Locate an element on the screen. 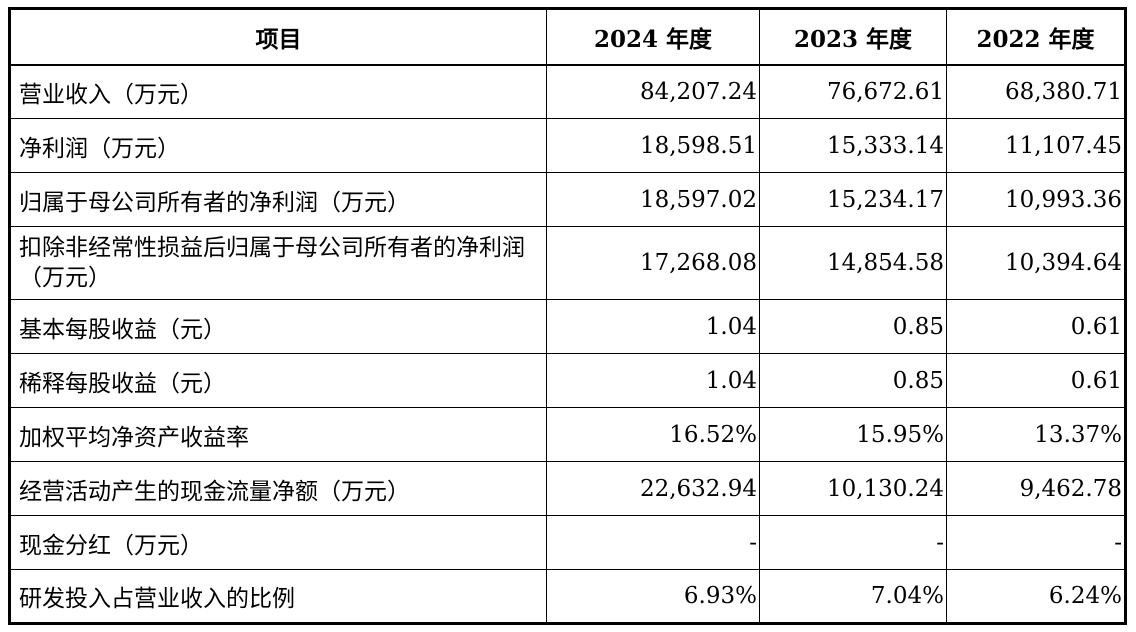 Image resolution: width=1136 pixels, height=632 pixels. row-label: 稀释每股收益（元） is located at coordinates (278, 380).